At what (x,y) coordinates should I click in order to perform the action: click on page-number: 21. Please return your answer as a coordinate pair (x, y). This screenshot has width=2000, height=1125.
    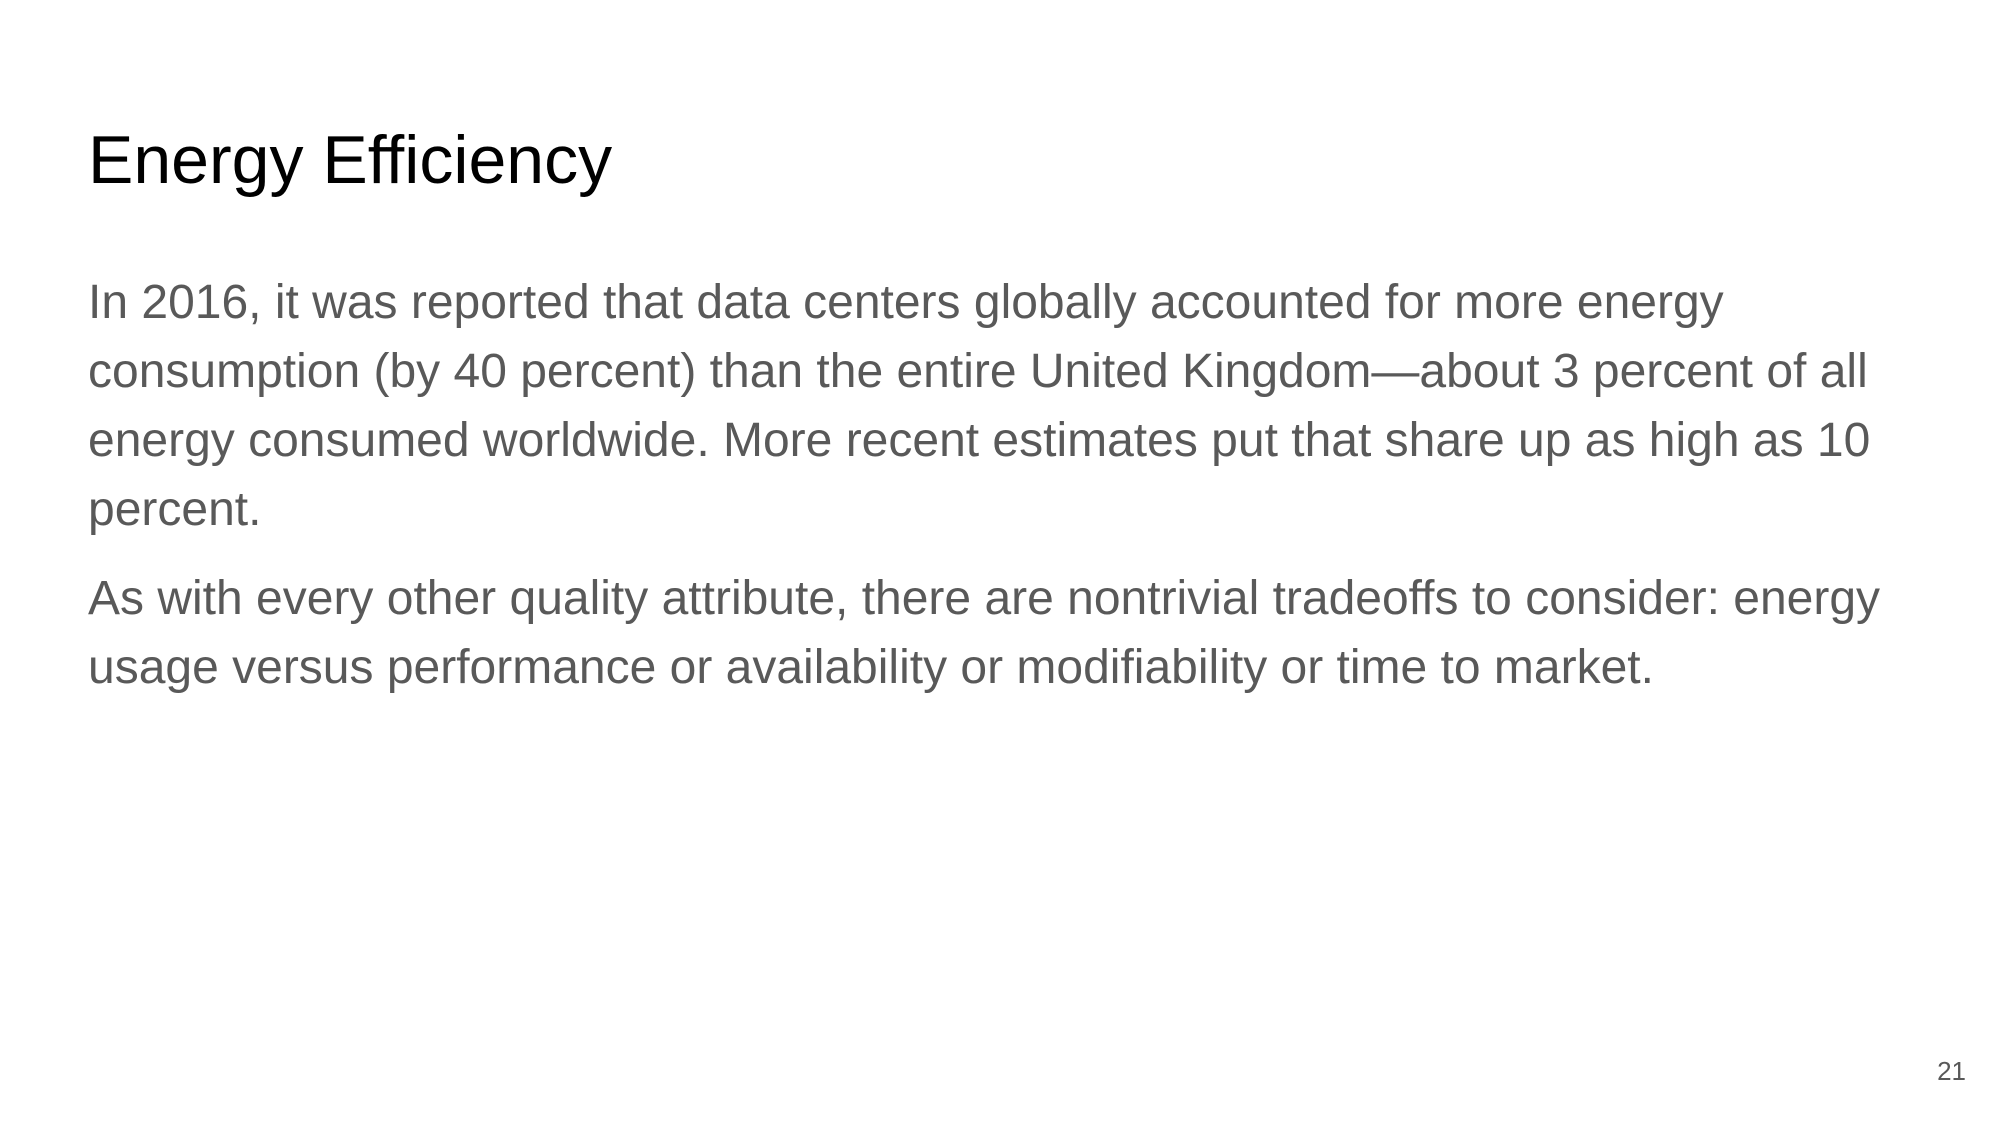
    Looking at the image, I should click on (1951, 1071).